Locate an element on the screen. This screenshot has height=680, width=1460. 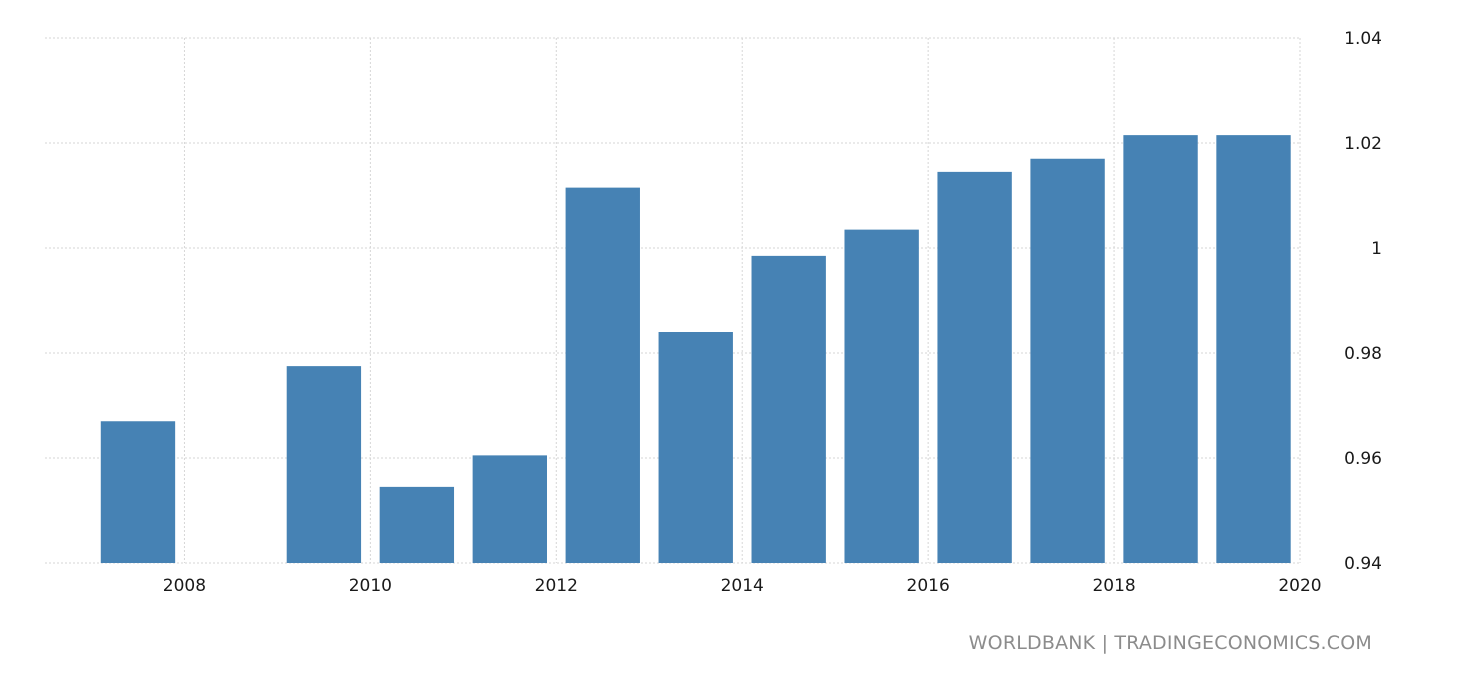
bar-2010 is located at coordinates (417, 524).